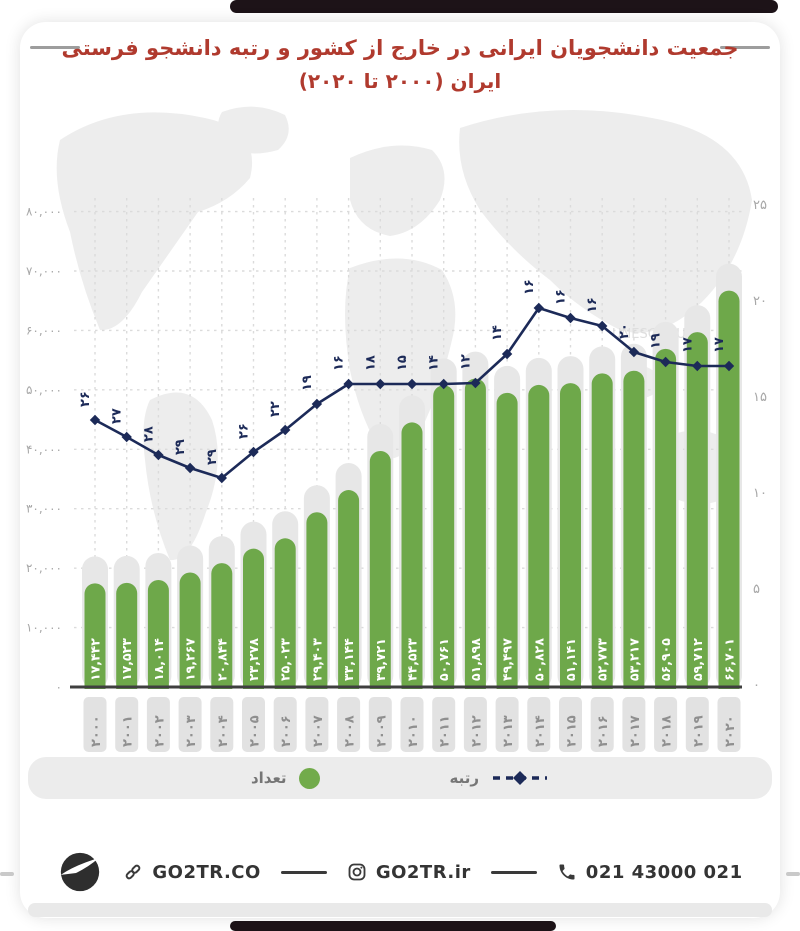 The height and width of the screenshot is (931, 800). I want to click on title-dash-right, so click(745, 47).